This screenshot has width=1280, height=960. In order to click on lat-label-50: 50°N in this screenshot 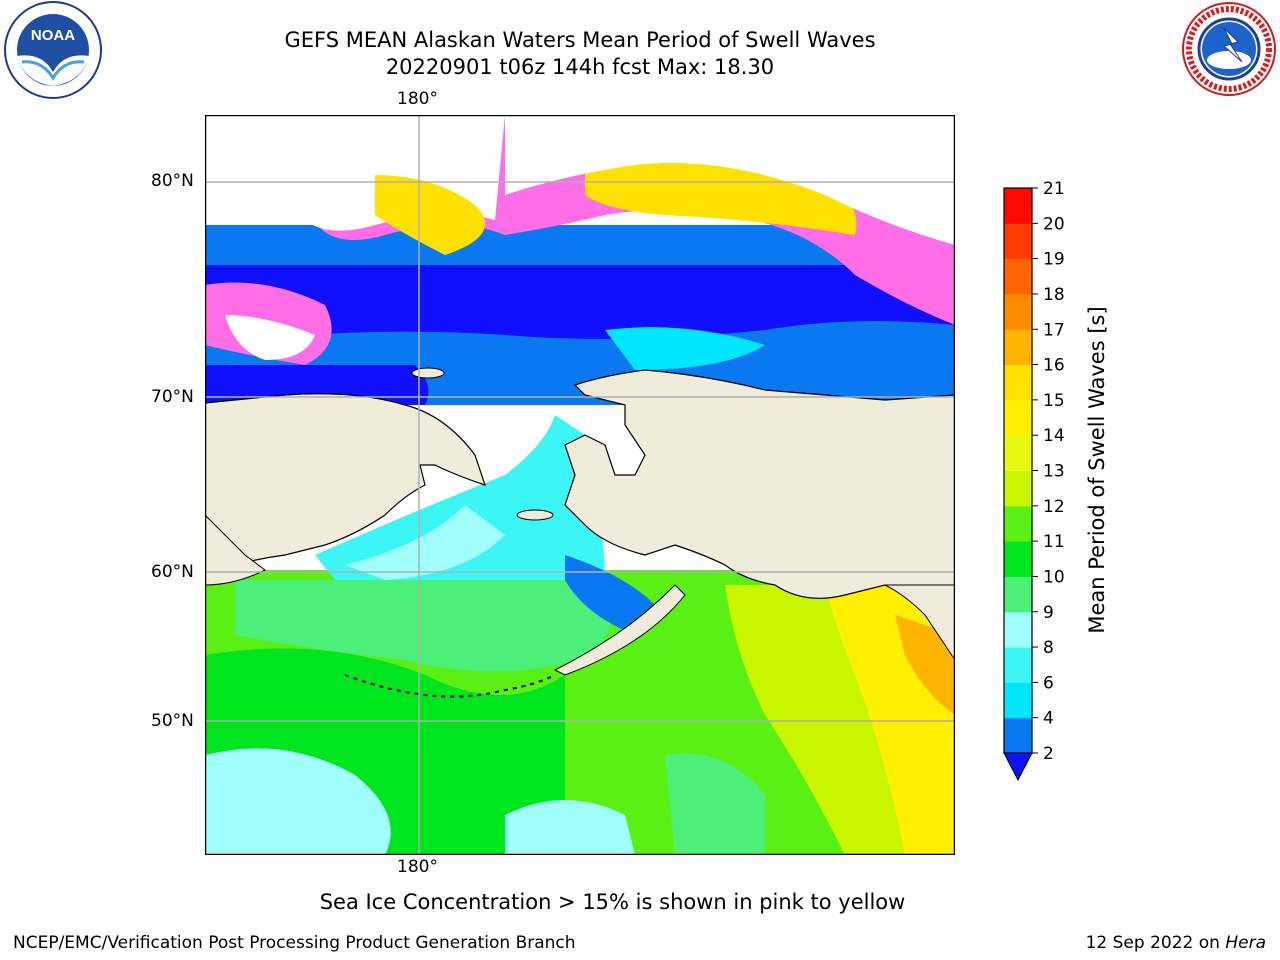, I will do `click(172, 721)`.